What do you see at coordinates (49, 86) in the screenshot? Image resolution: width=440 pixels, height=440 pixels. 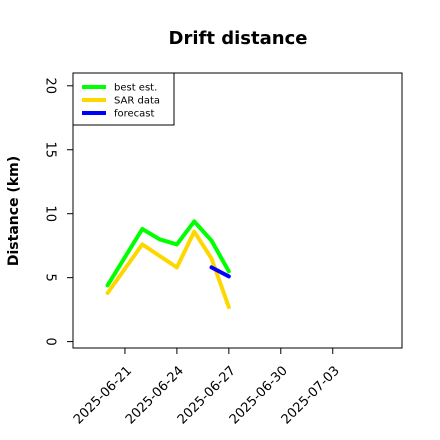 I see `y-tick-label: 20` at bounding box center [49, 86].